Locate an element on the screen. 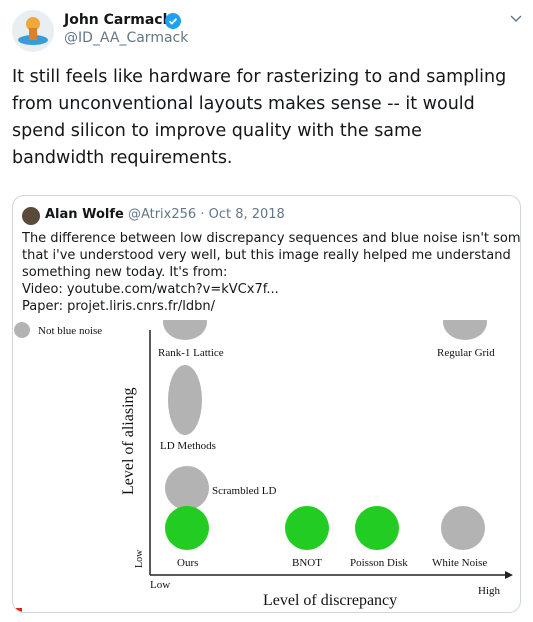 Image resolution: width=533 pixels, height=622 pixels. x-low-label: Low is located at coordinates (160, 585).